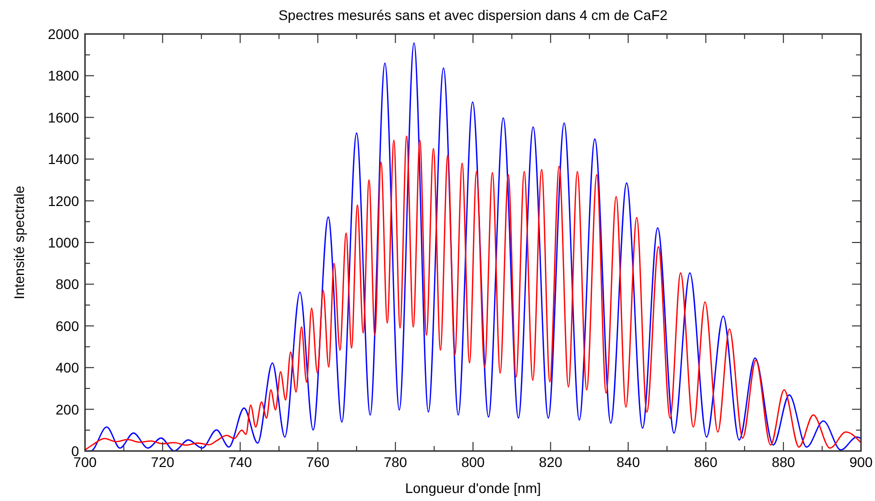 This screenshot has width=875, height=501. Describe the element at coordinates (628, 462) in the screenshot. I see `x-tick-label: 840` at that location.